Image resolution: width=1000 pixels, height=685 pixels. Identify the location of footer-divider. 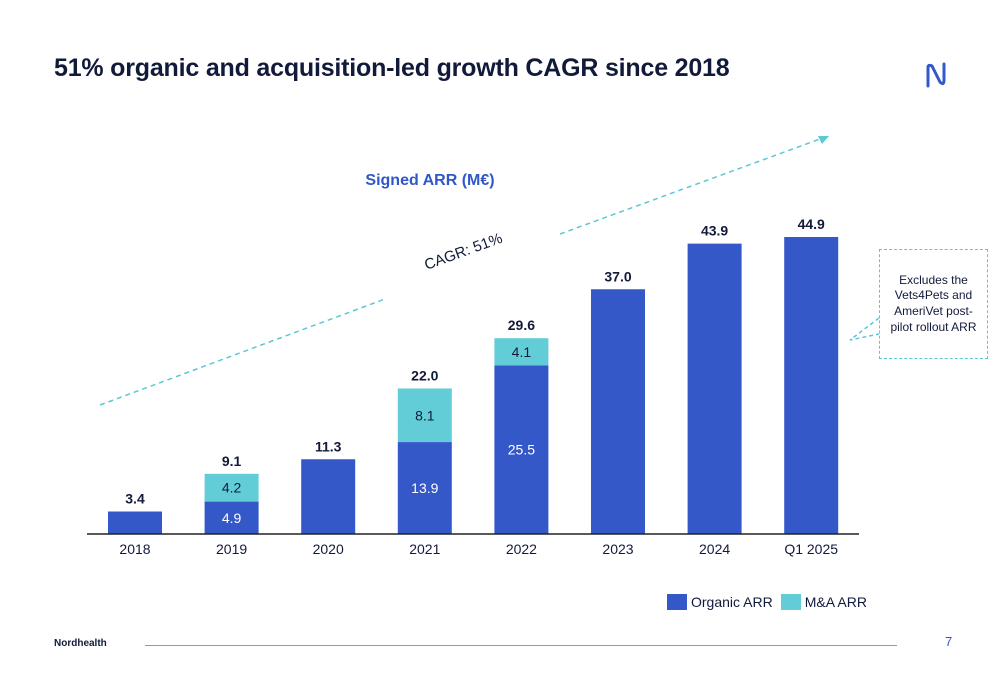
(521, 645).